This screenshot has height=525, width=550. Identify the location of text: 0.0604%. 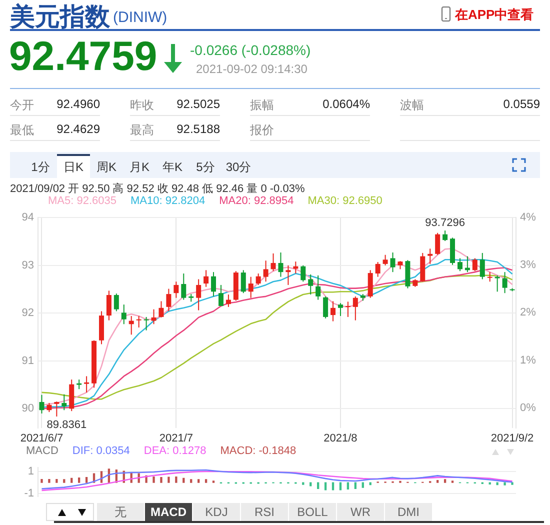
(346, 104).